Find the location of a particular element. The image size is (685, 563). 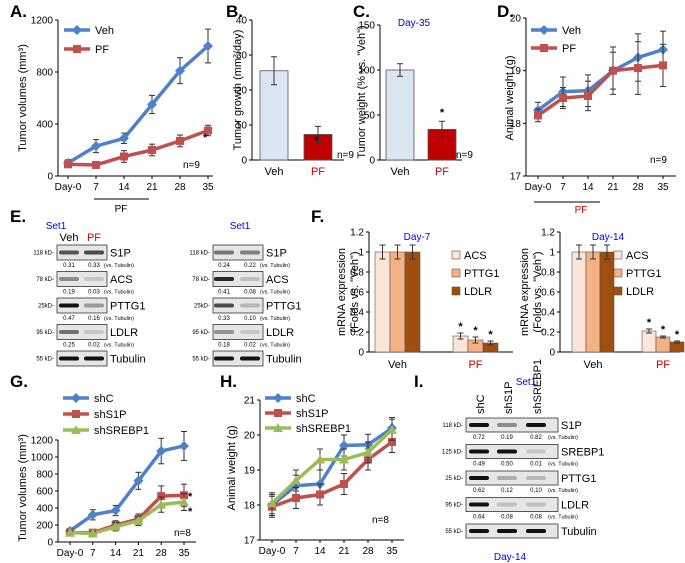

chart-G-xtick-label: 7 is located at coordinates (93, 553).